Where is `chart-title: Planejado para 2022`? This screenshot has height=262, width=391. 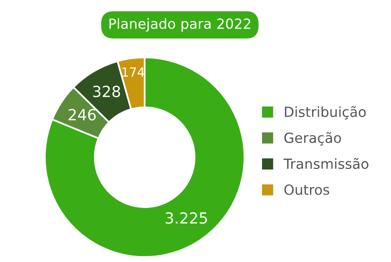
chart-title: Planejado para 2022 is located at coordinates (179, 25).